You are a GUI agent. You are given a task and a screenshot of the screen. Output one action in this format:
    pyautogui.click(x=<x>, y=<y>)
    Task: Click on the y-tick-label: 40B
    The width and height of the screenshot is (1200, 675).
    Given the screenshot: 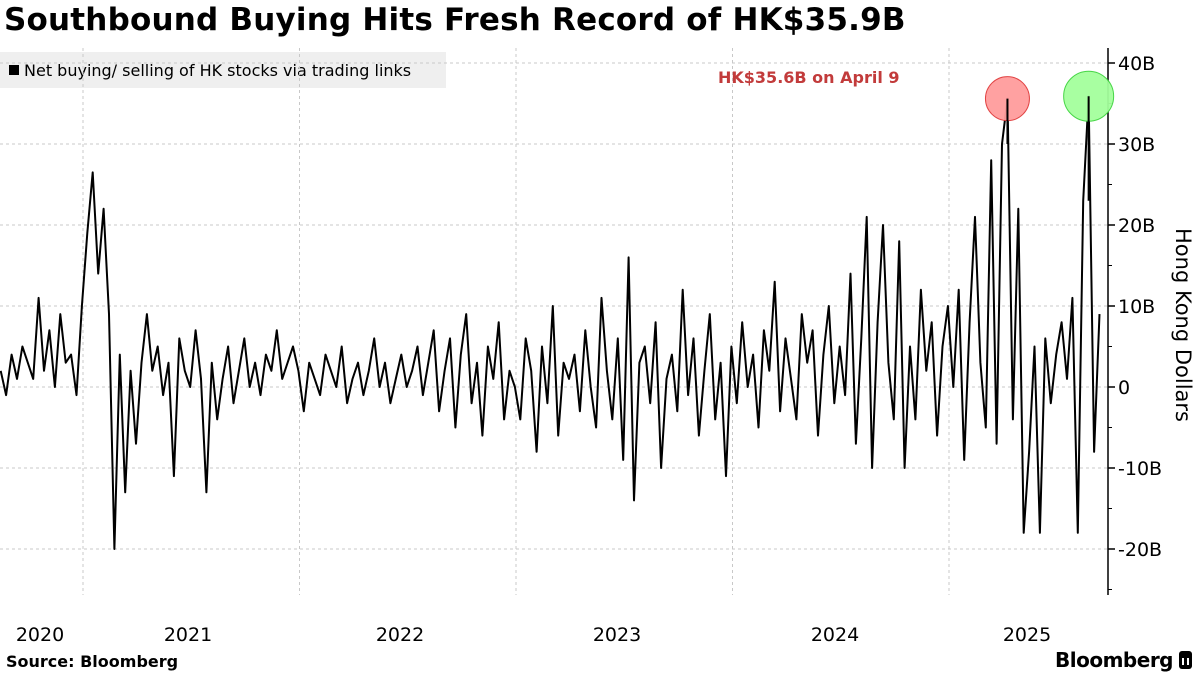 What is the action you would take?
    pyautogui.click(x=1136, y=64)
    